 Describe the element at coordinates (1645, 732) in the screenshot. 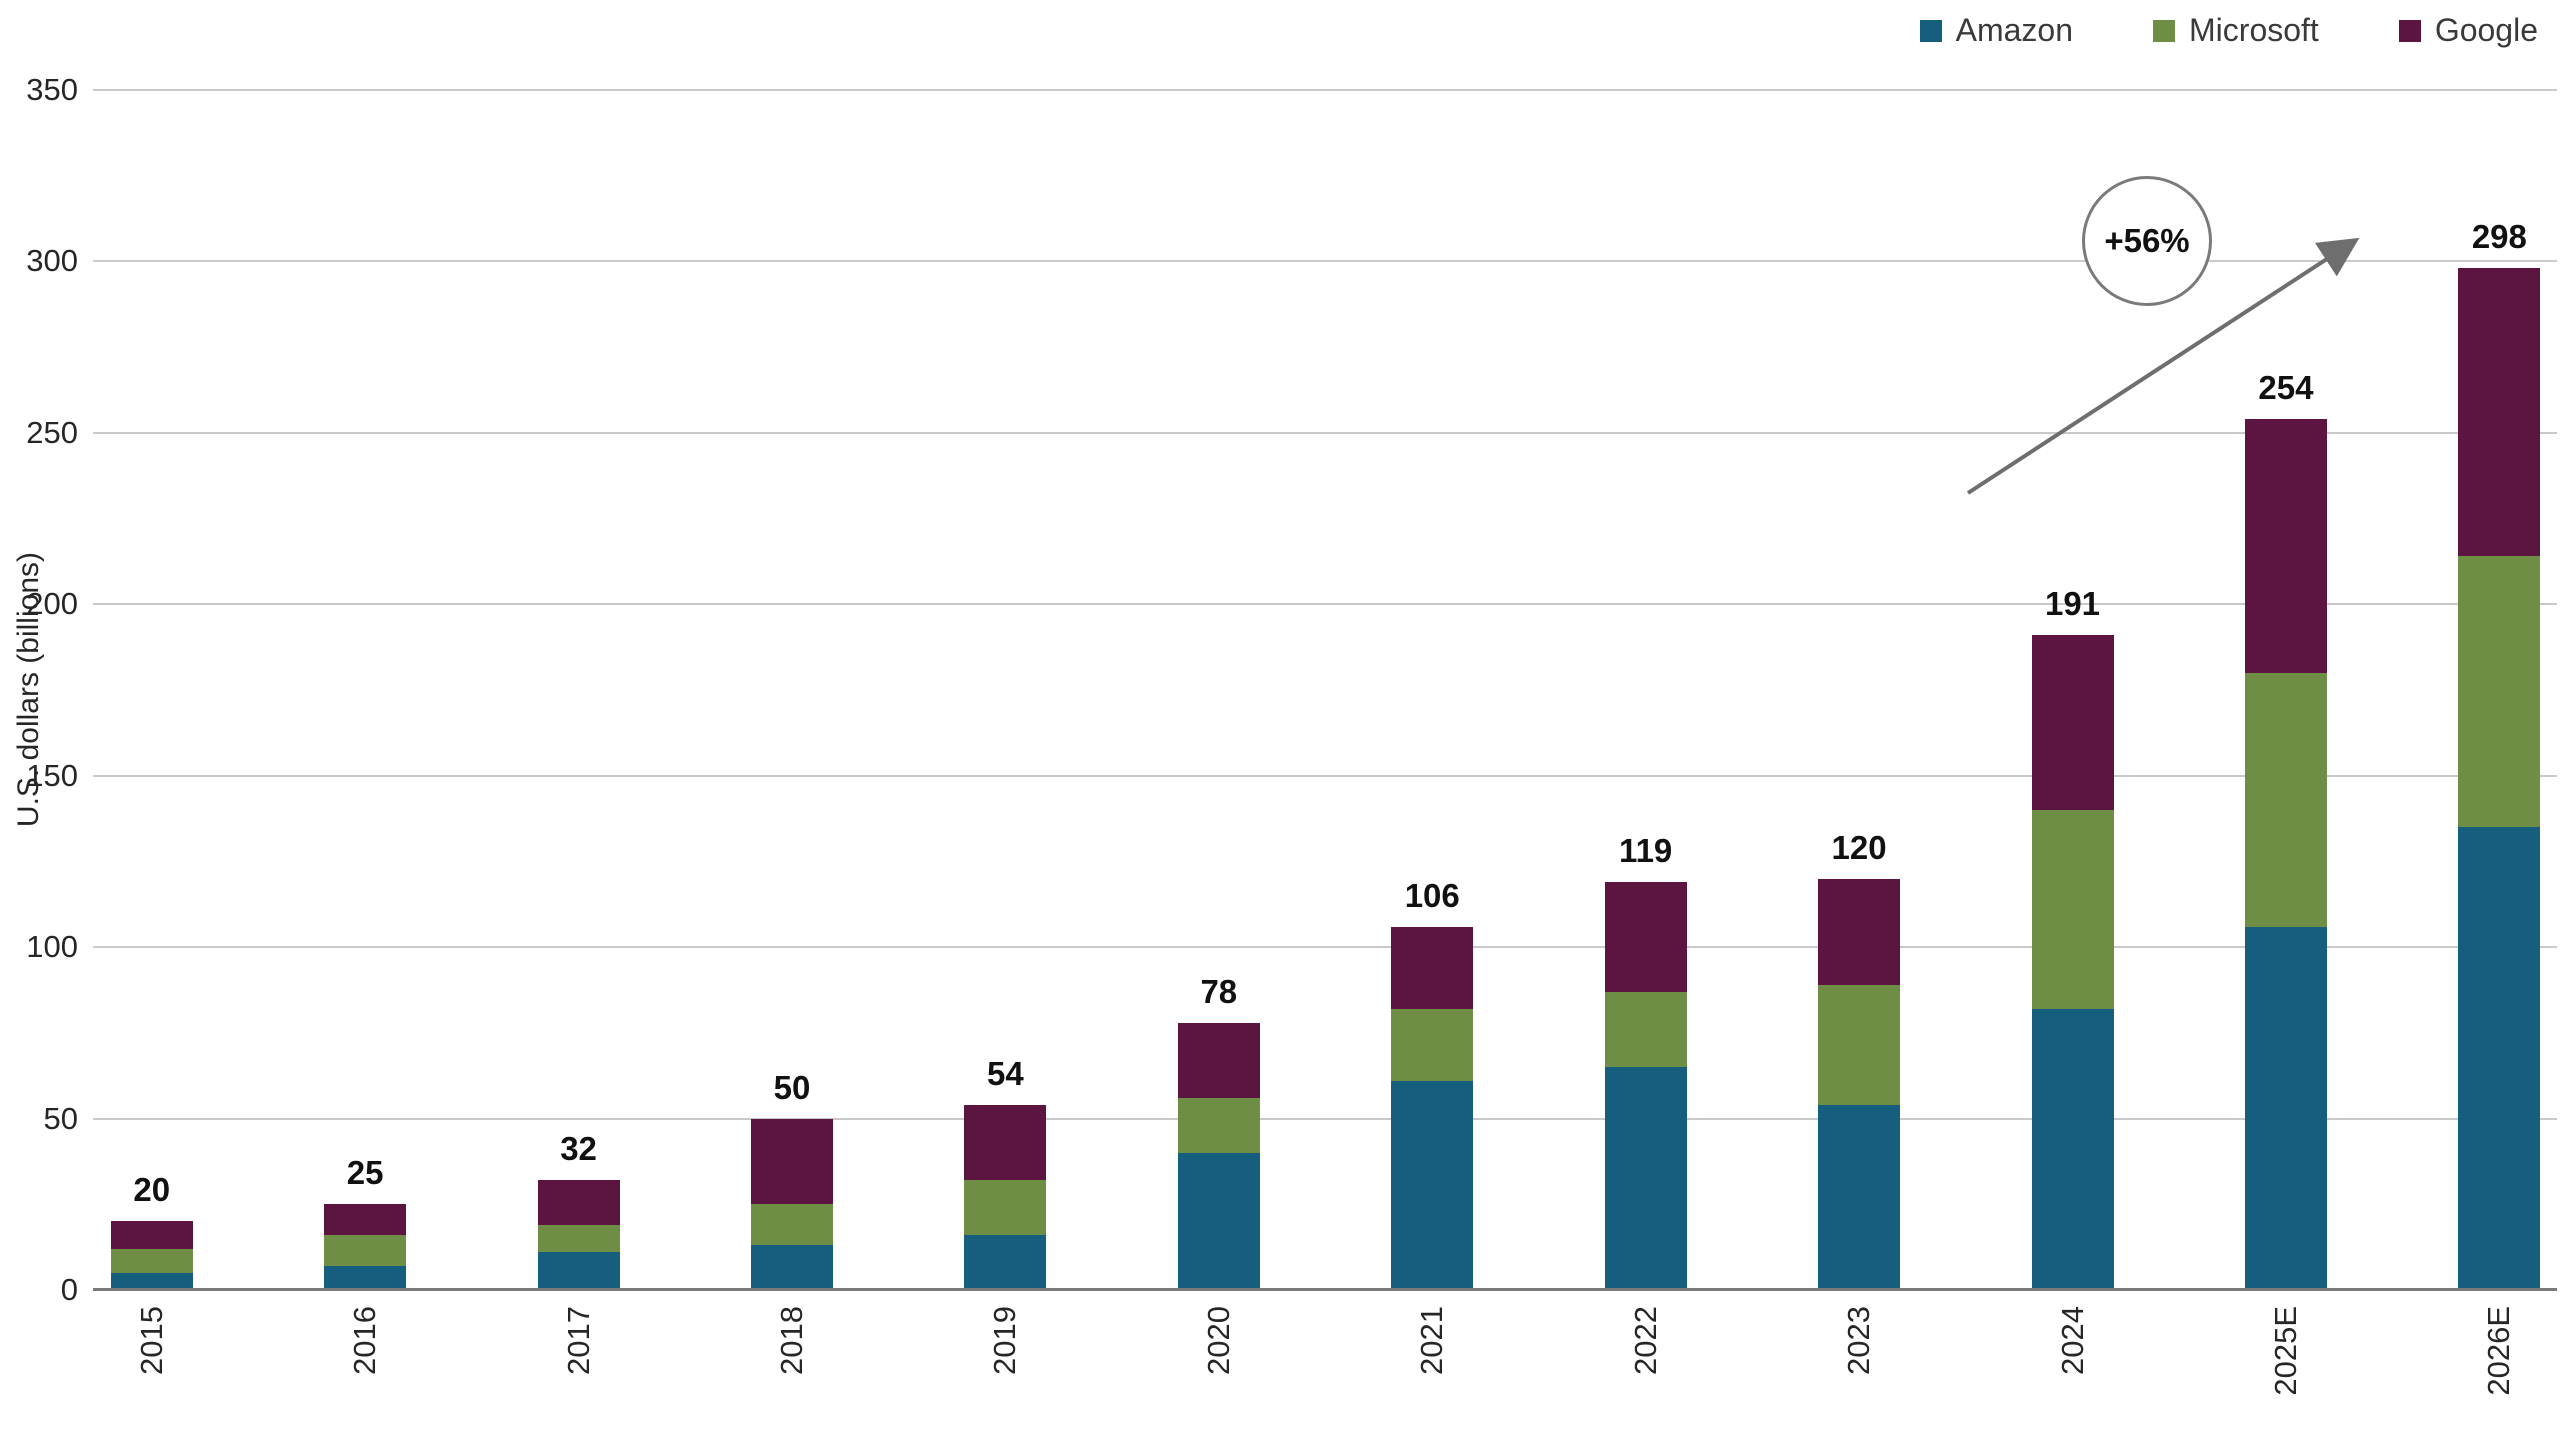

I see `bar-group-2022: 119 2022` at that location.